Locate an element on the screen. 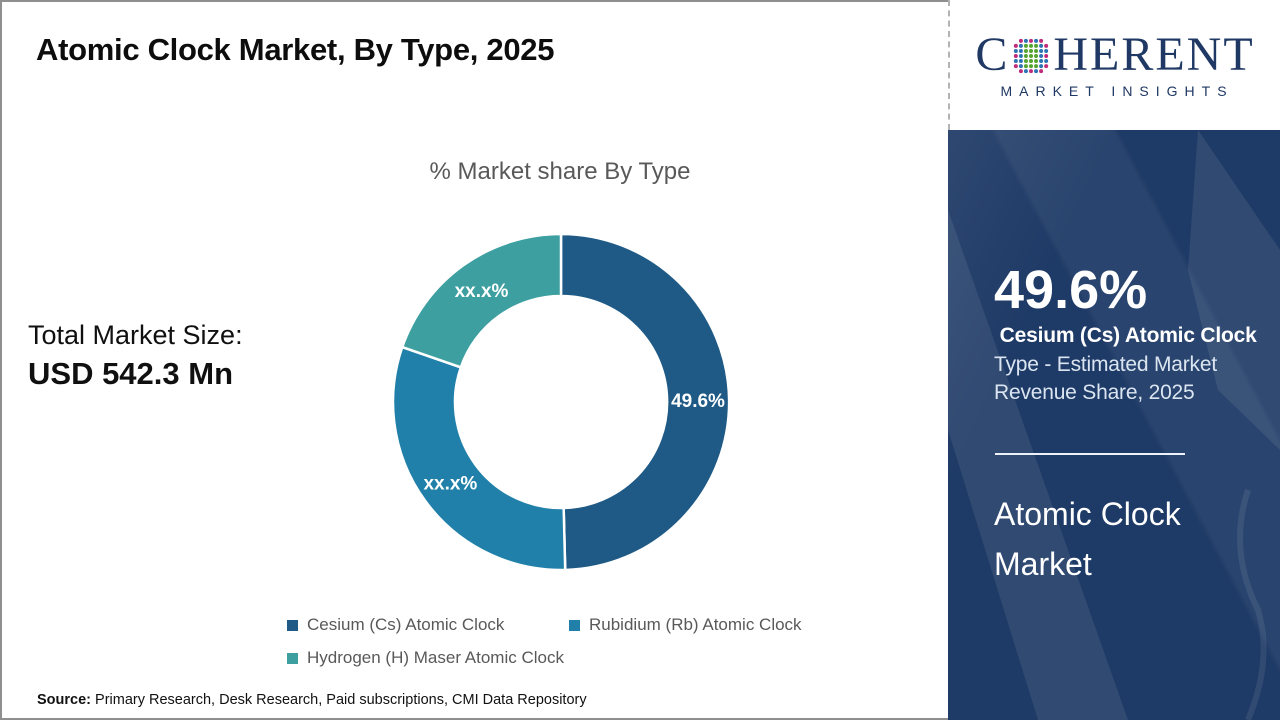  legend-item: Rubidium (Rb) Atomic Clock is located at coordinates (719, 625).